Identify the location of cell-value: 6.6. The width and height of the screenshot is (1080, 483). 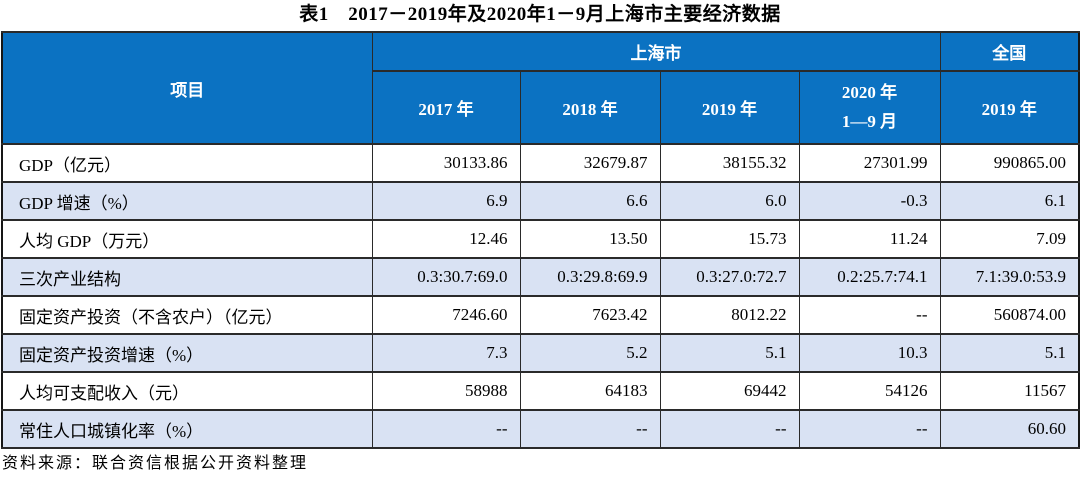
(590, 201).